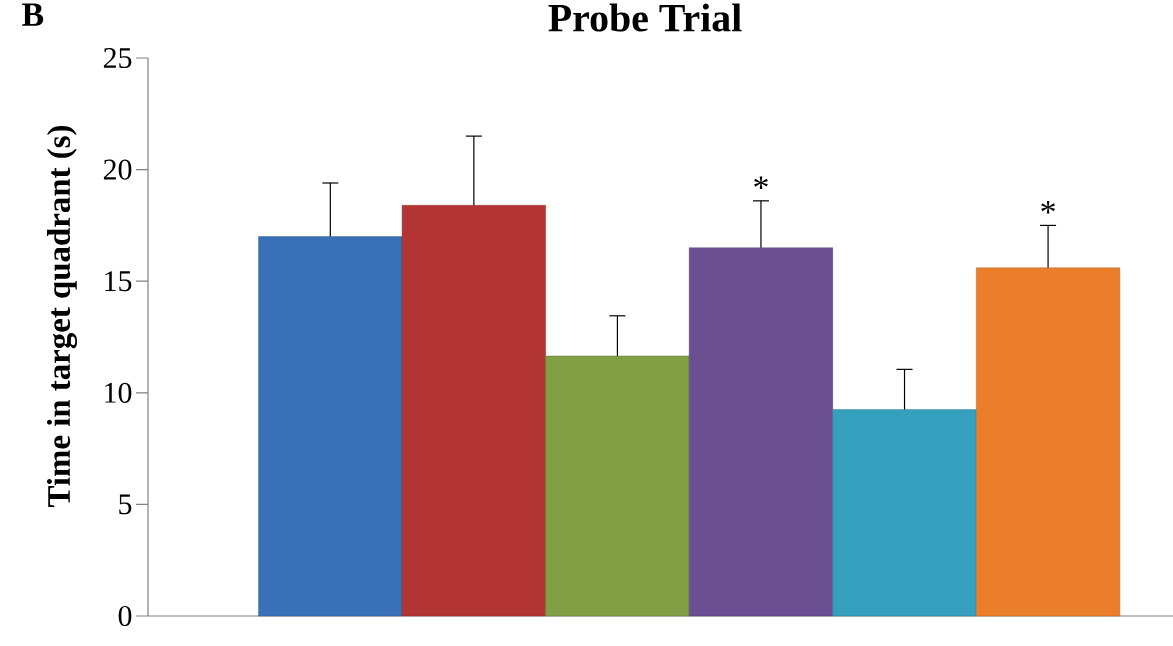 This screenshot has width=1173, height=646. What do you see at coordinates (125, 504) in the screenshot?
I see `y-tick-label: 5` at bounding box center [125, 504].